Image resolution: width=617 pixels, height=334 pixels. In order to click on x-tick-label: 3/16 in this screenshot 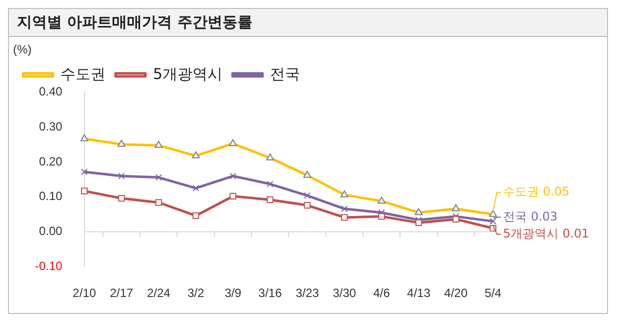, I will do `click(270, 293)`.